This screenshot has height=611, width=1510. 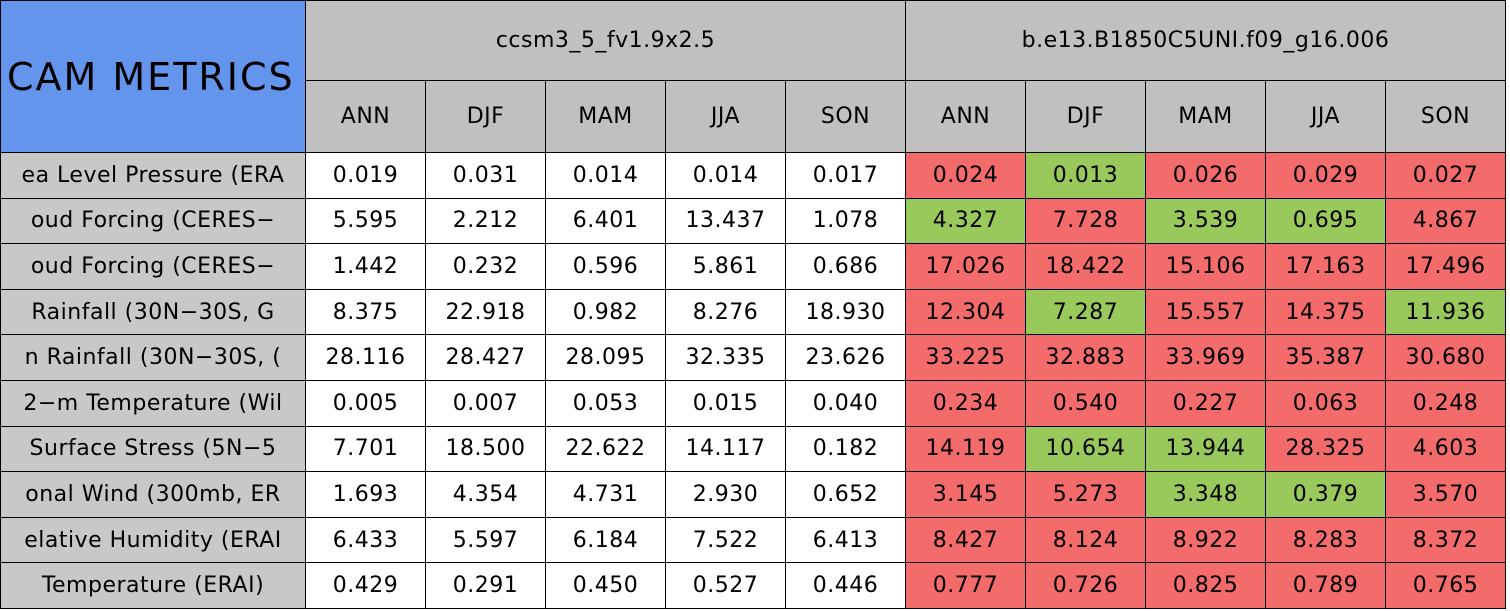 What do you see at coordinates (725, 540) in the screenshot?
I see `metric-value: 7.522` at bounding box center [725, 540].